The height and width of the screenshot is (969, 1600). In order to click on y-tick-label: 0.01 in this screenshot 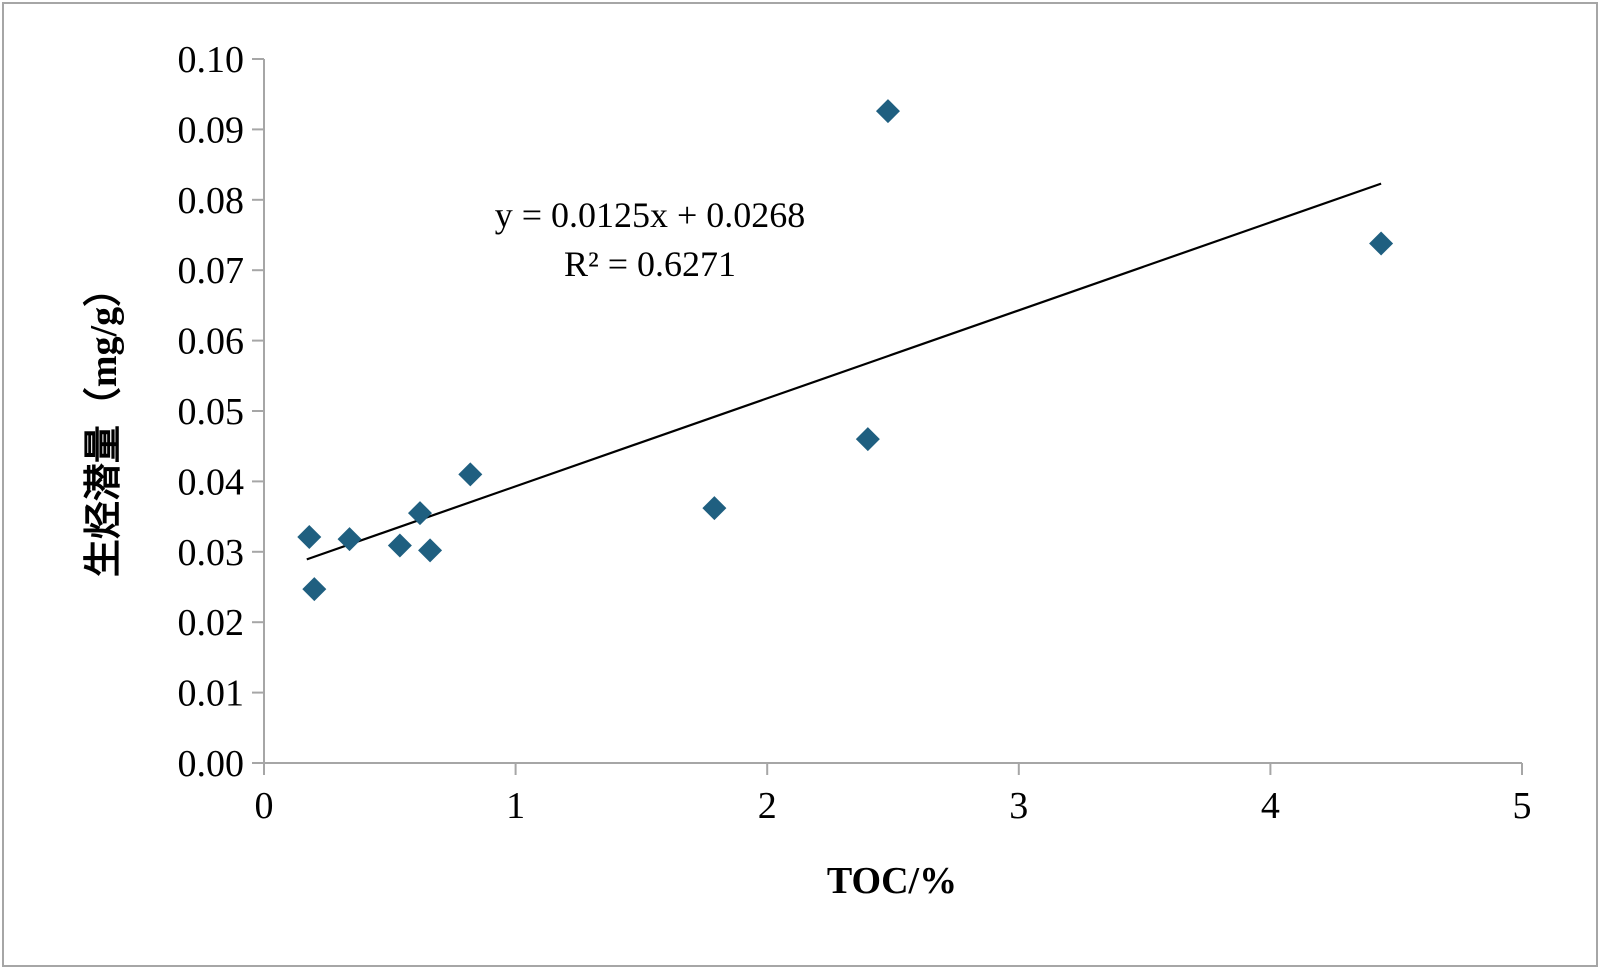, I will do `click(211, 694)`.